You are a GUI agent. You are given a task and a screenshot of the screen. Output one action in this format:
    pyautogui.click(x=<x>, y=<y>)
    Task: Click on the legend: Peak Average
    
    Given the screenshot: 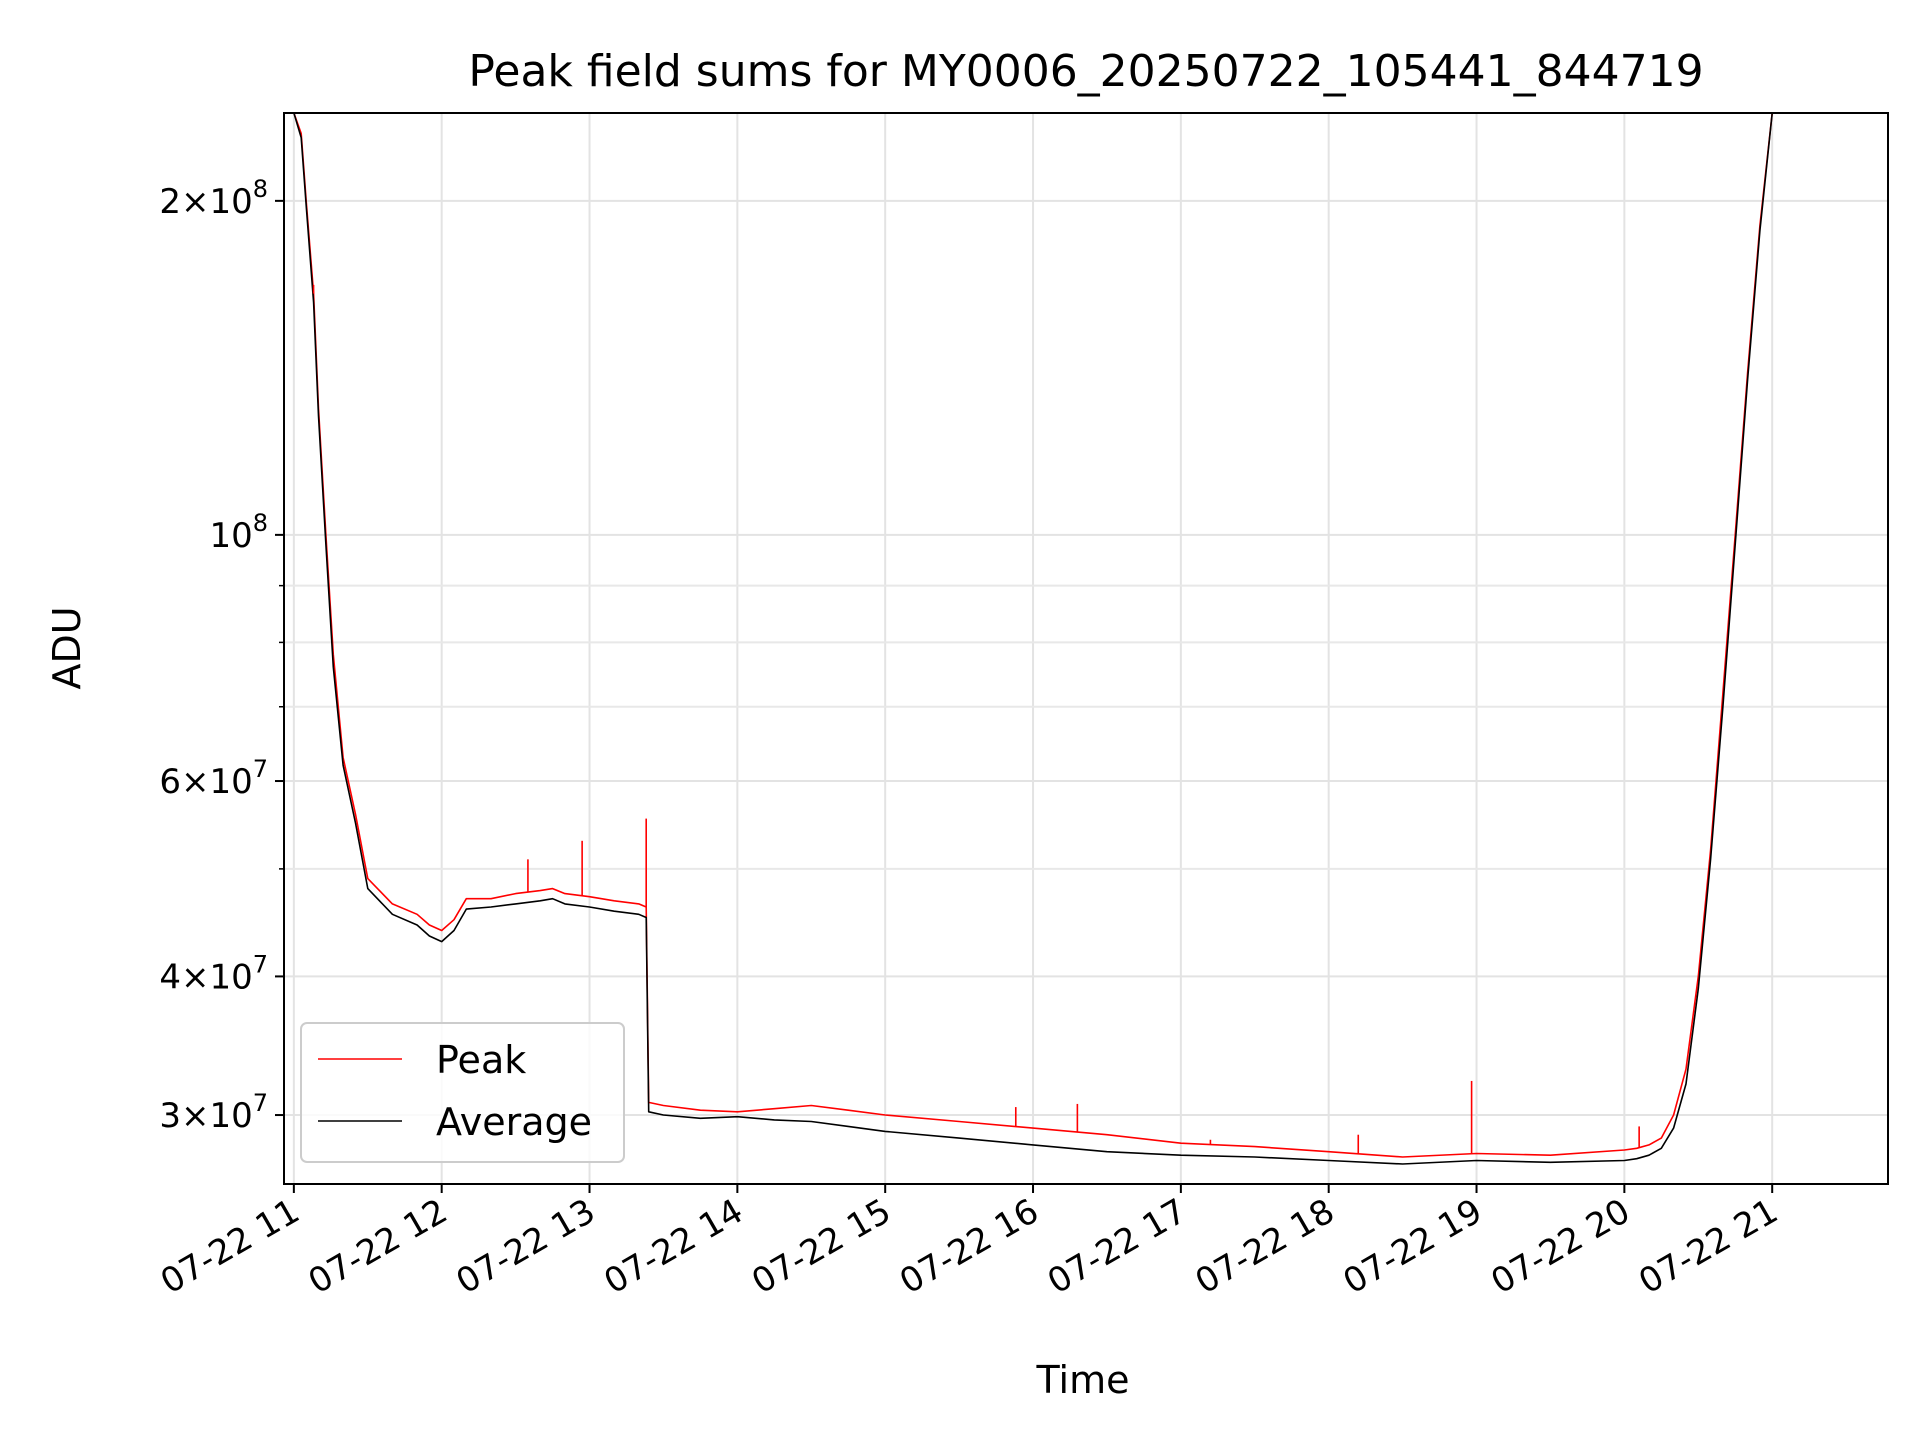 What is the action you would take?
    pyautogui.click(x=462, y=1092)
    